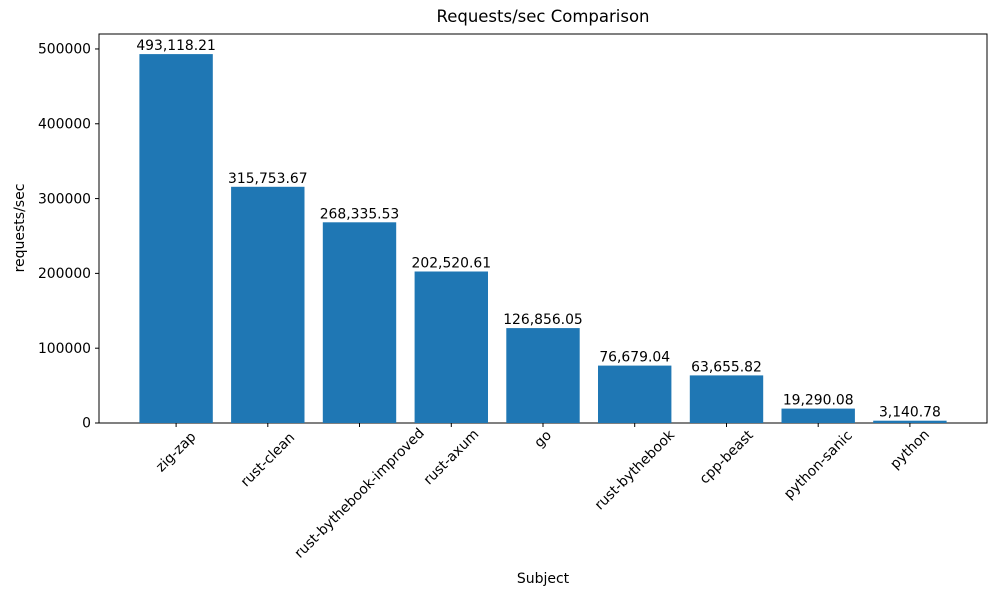 This screenshot has height=600, width=1000. I want to click on bar-value-label: 202,520.61, so click(452, 264).